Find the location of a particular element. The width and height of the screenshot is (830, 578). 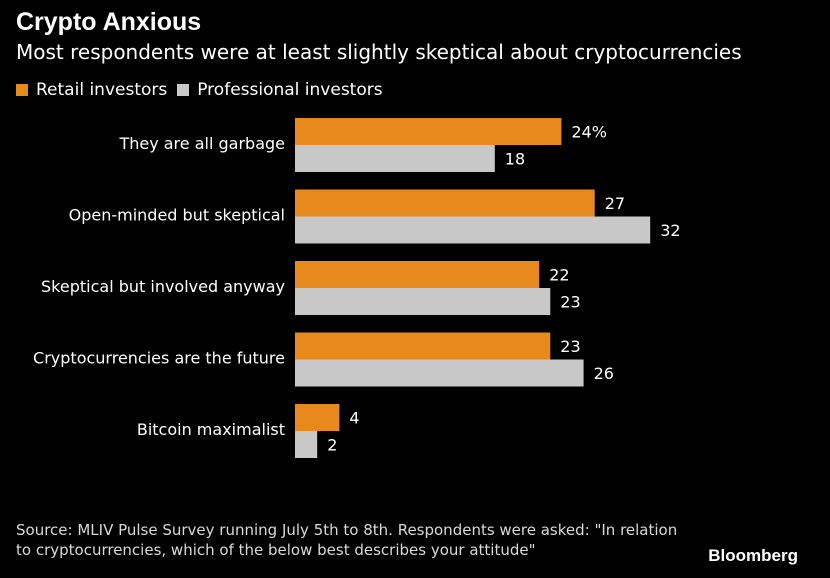

category-label: Open-minded but skeptical is located at coordinates (177, 215).